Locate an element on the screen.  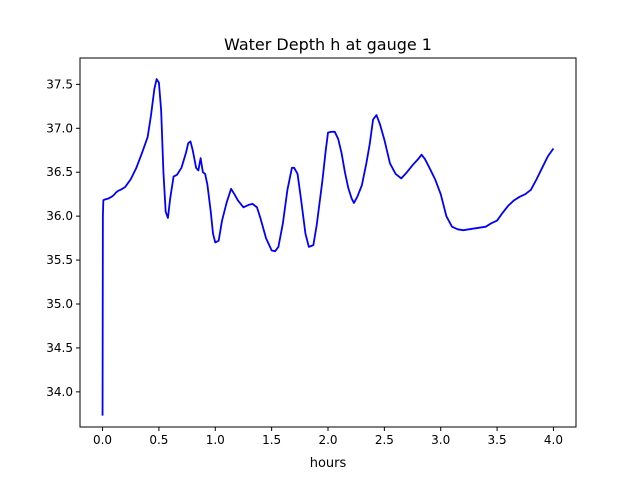
y-tick-label: 34.5 is located at coordinates (59, 348).